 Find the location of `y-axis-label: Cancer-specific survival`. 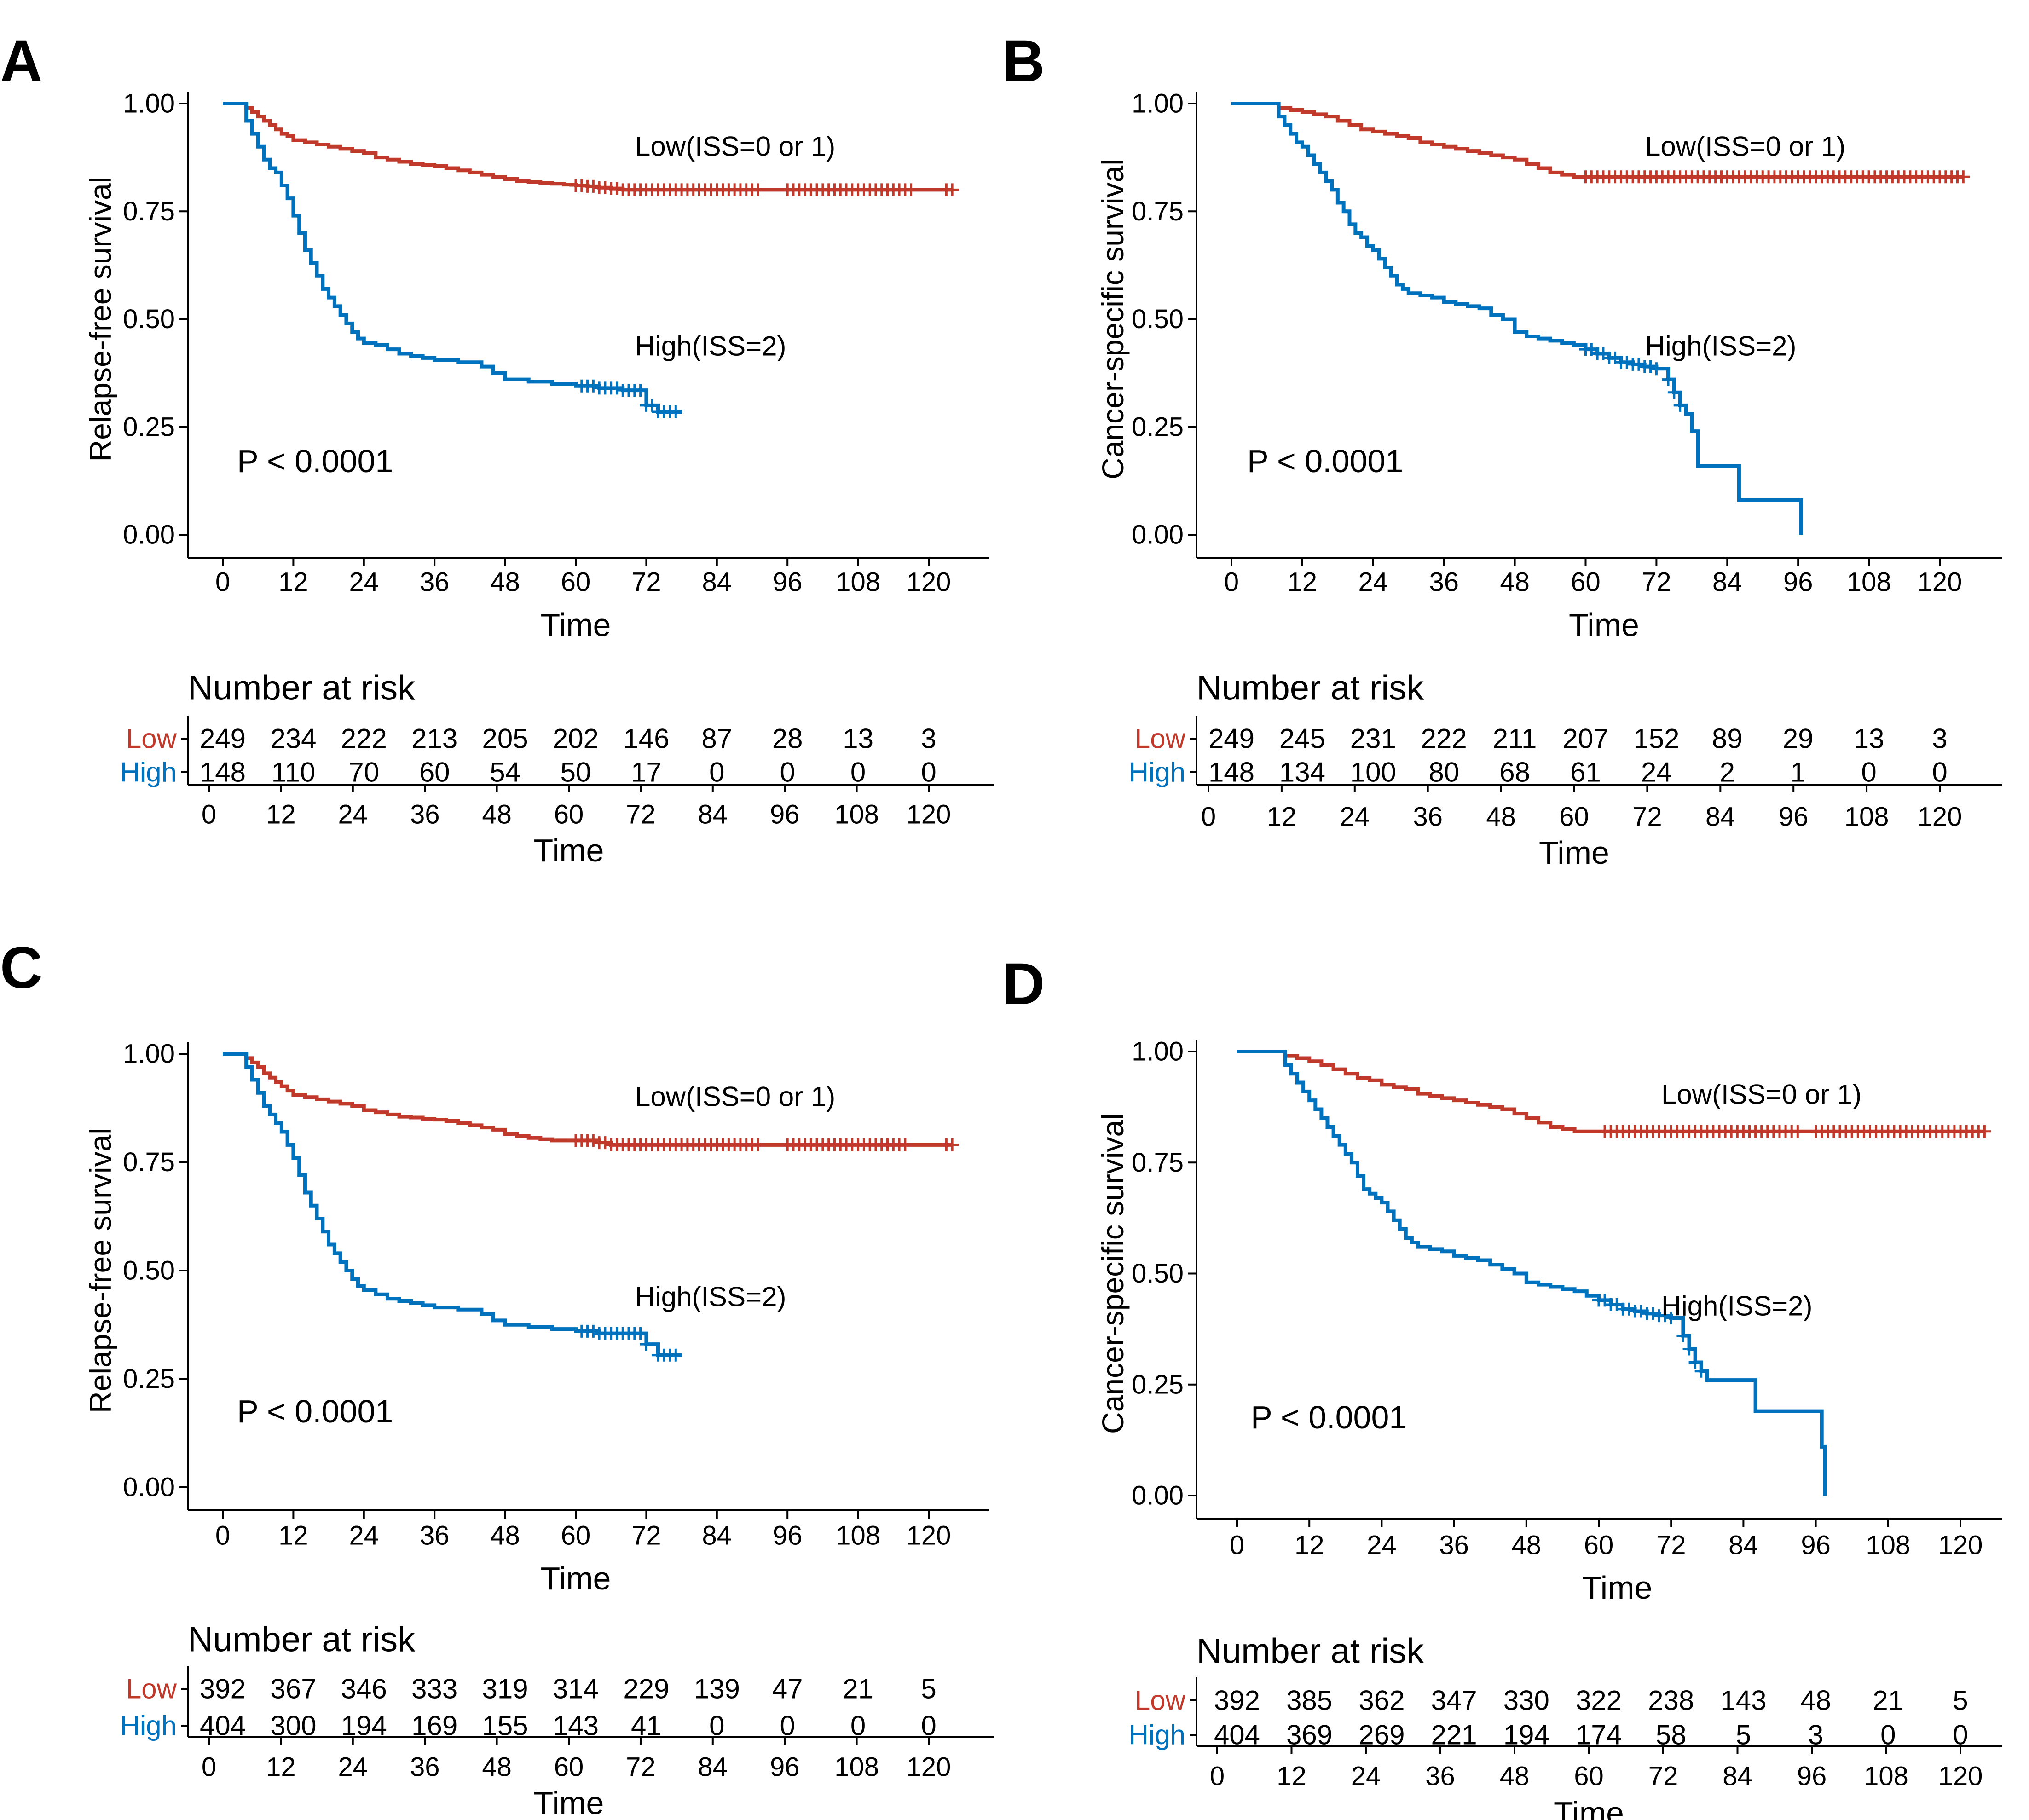

y-axis-label: Cancer-specific survival is located at coordinates (1113, 1273).